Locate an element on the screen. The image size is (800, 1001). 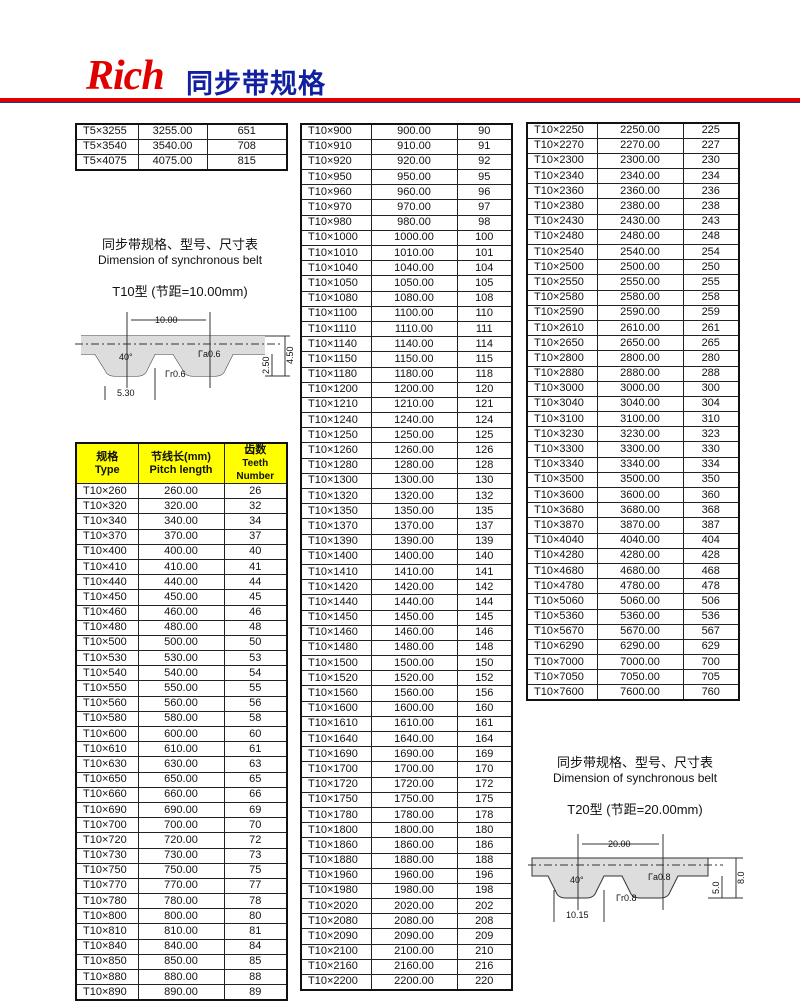
table-cell: T10×340 is located at coordinates (107, 521).